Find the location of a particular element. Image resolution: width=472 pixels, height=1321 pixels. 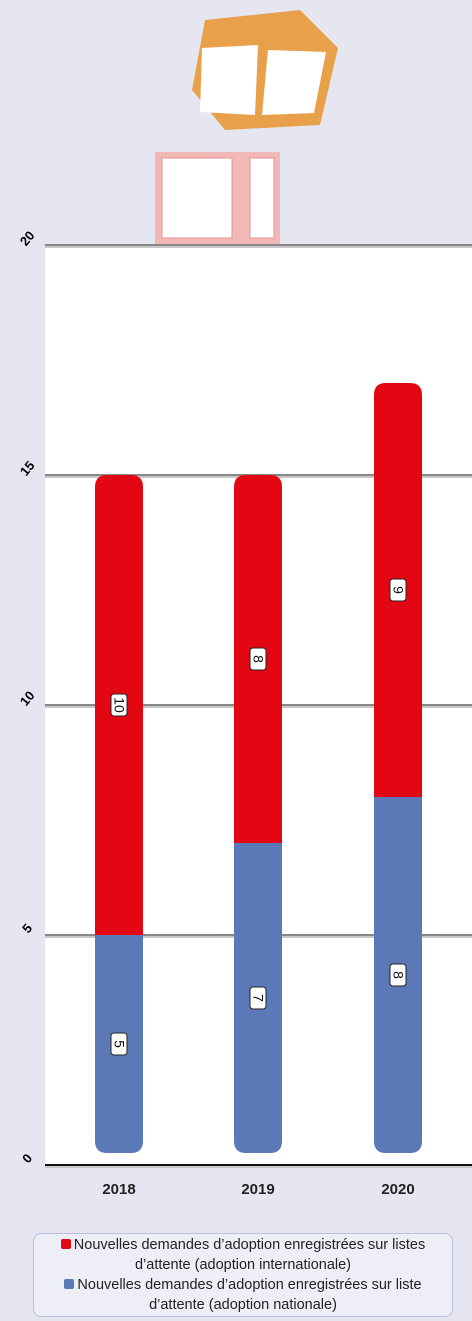

data-label: 10 is located at coordinates (119, 705).